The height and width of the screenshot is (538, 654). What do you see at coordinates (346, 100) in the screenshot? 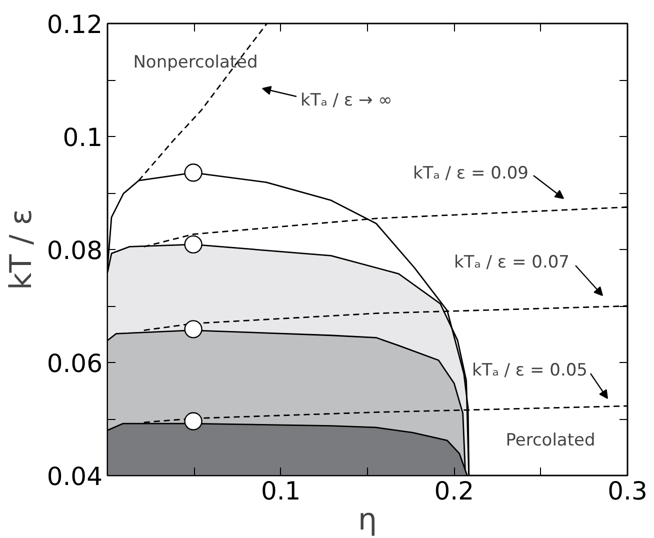
I see `annotation: kTₐ / ε → ∞` at bounding box center [346, 100].